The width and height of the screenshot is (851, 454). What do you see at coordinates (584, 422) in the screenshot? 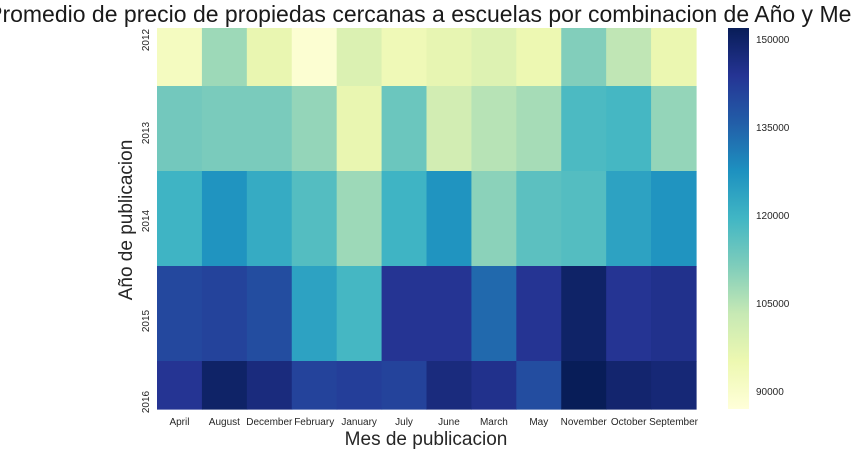
I see `x-tick-label: November` at bounding box center [584, 422].